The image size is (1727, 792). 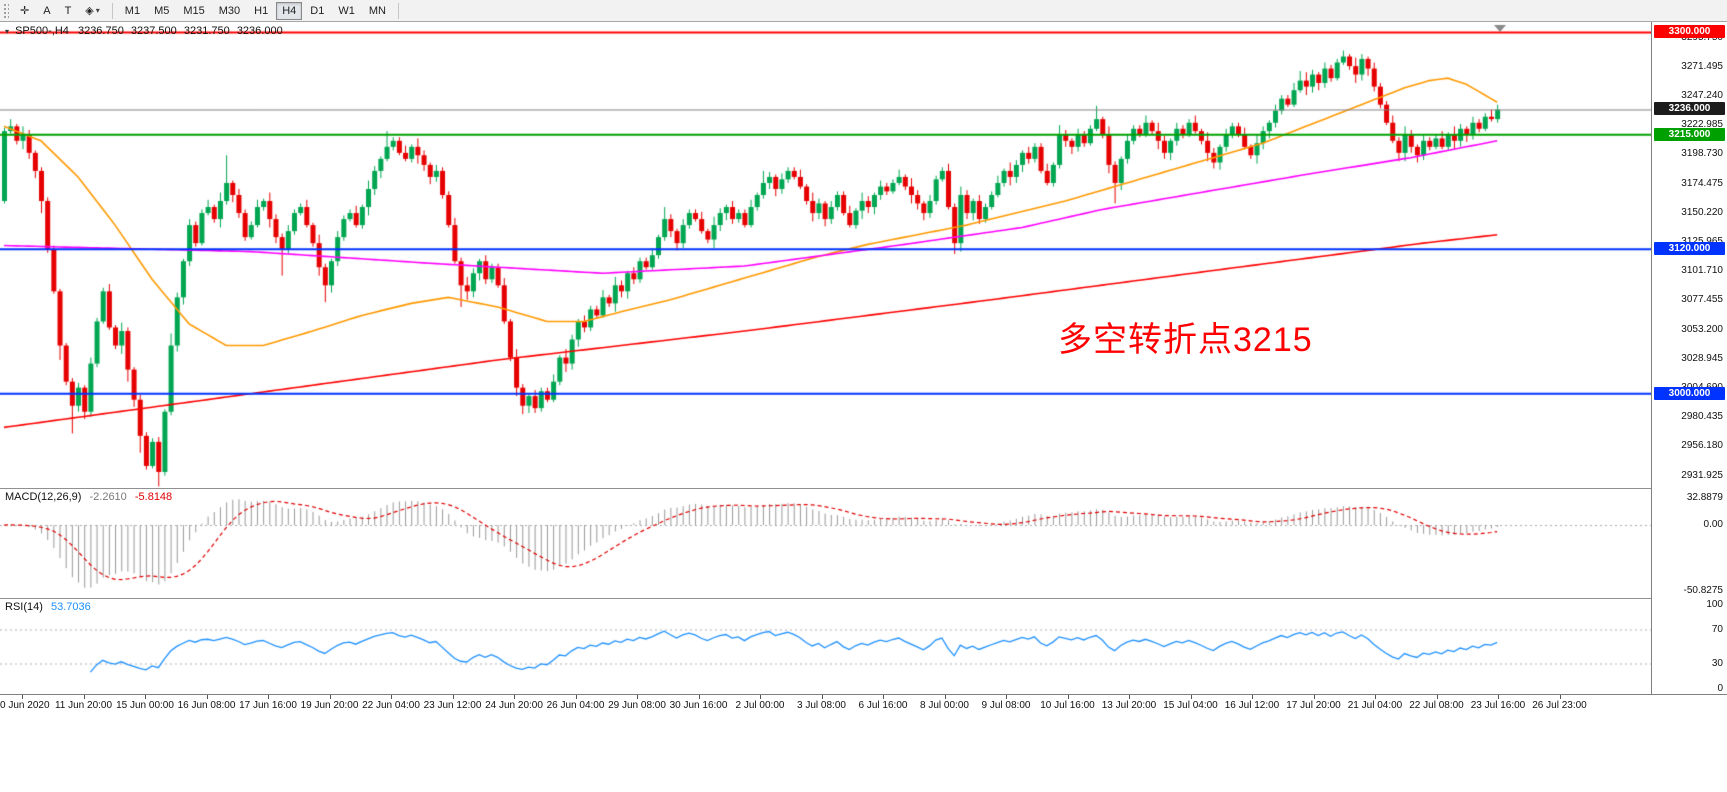 I want to click on collapse-triangle-icon: ▾, so click(x=7, y=31).